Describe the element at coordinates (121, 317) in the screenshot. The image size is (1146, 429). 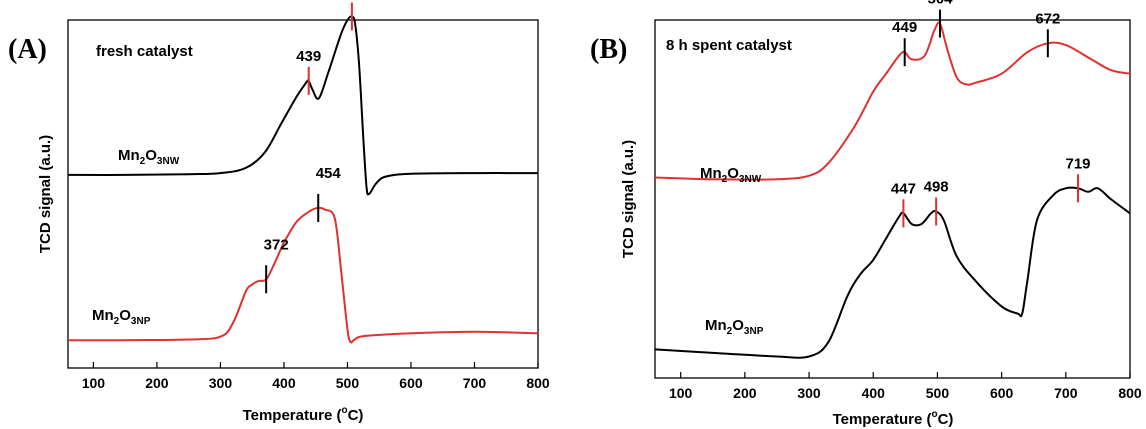
I see `panel-a-series-label-np: Mn2O3NP` at that location.